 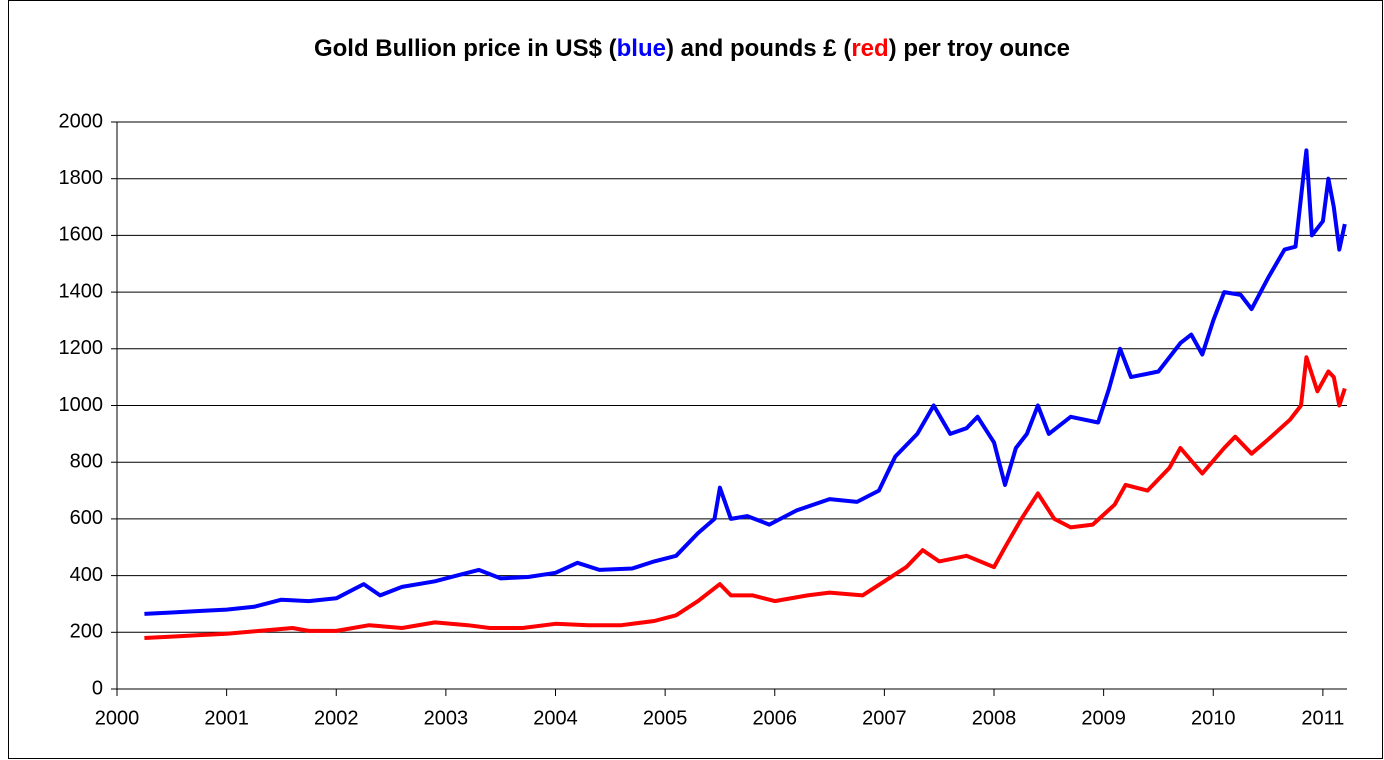 What do you see at coordinates (81, 121) in the screenshot?
I see `y-tick-label: 2000` at bounding box center [81, 121].